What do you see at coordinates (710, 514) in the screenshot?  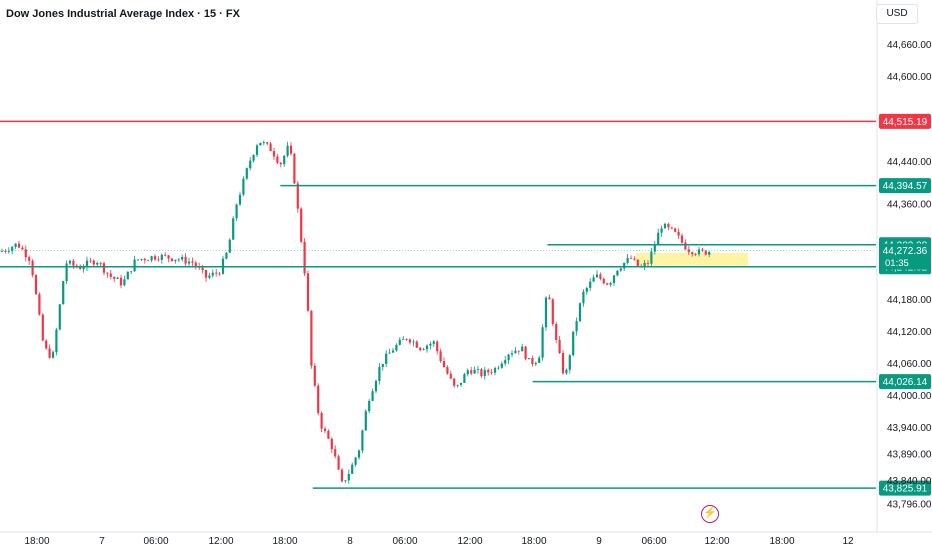 I see `lightning-bolt-icon: ⚡` at bounding box center [710, 514].